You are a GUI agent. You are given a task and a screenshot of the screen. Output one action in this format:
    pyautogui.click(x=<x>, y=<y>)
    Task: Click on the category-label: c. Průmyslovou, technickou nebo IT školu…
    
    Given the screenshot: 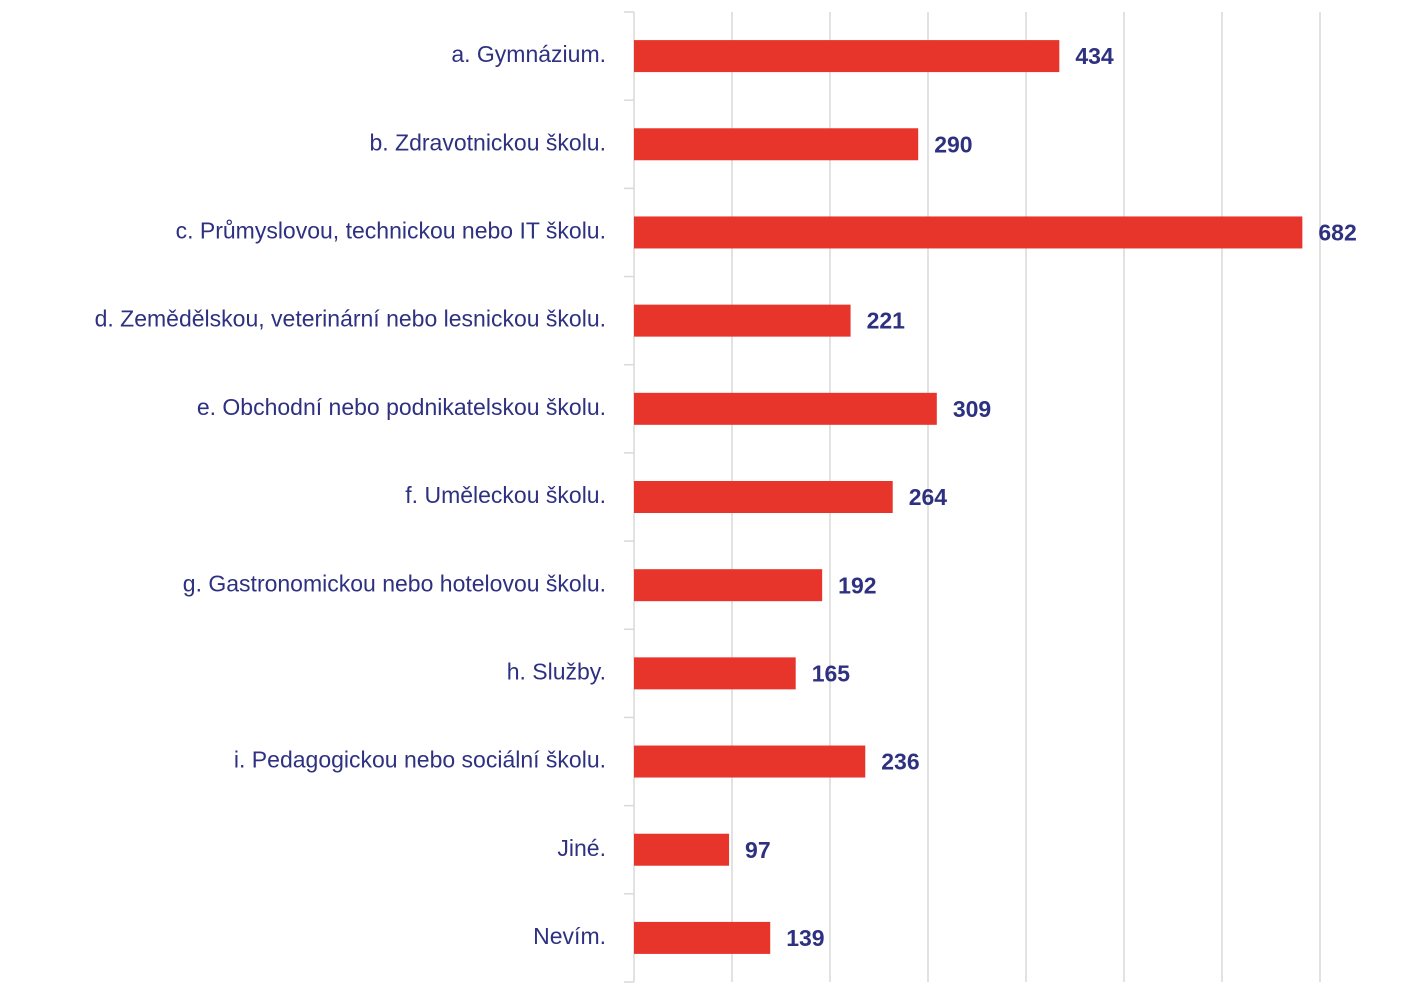 What is the action you would take?
    pyautogui.click(x=391, y=231)
    